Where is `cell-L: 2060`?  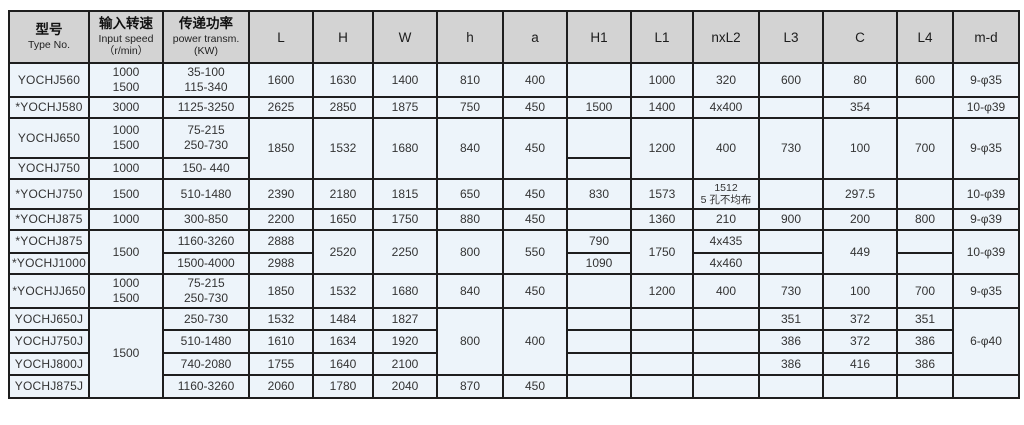
cell-L: 2060 is located at coordinates (281, 386).